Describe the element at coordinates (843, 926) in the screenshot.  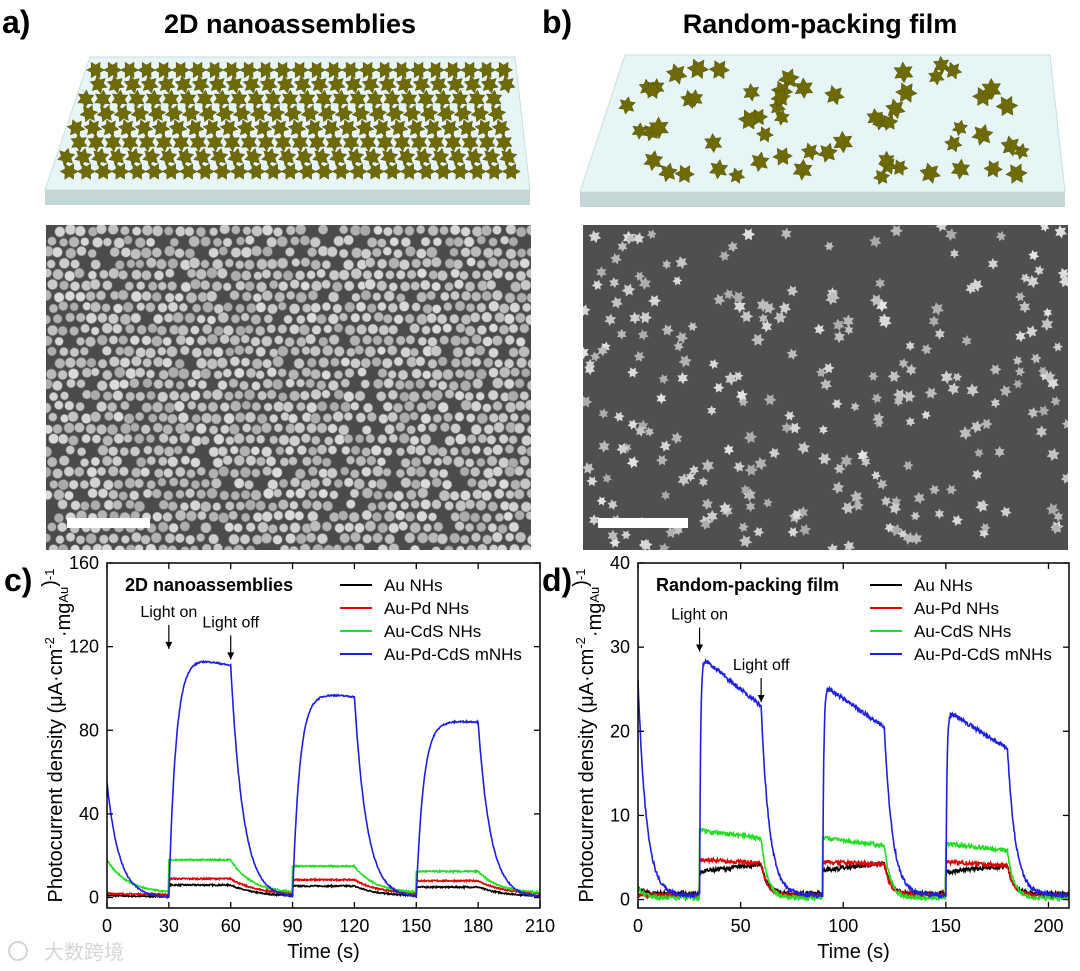
I see `x-tick-label: 100` at that location.